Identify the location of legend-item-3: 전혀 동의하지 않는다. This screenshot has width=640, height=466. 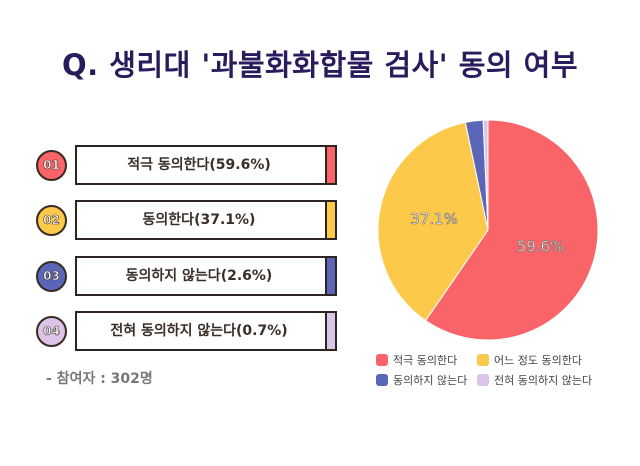
(534, 380).